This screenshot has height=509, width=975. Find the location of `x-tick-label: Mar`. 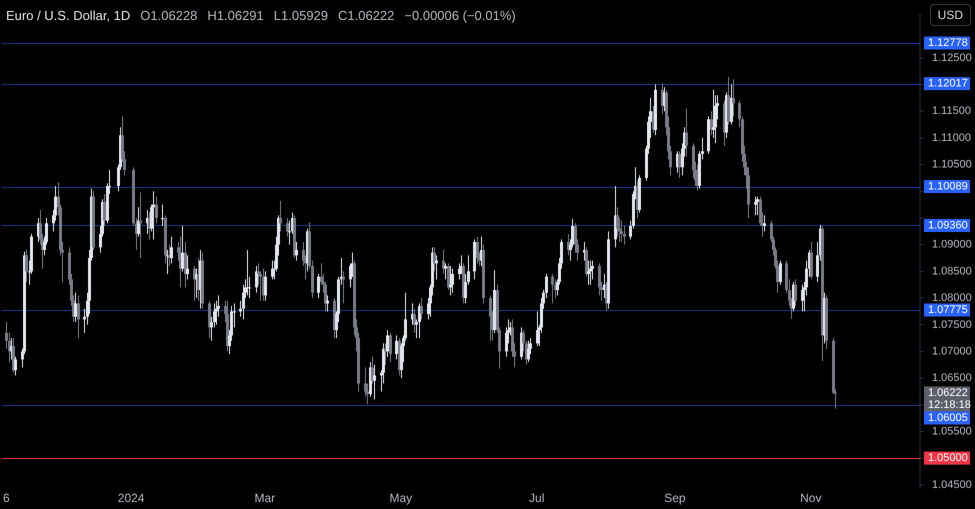

x-tick-label: Mar is located at coordinates (265, 498).